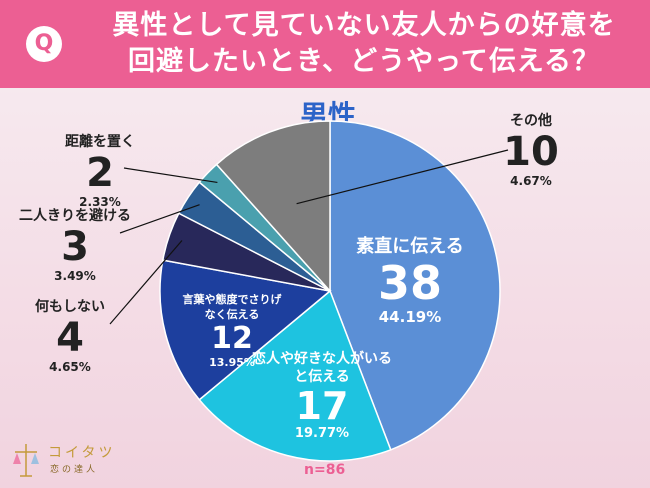 The image size is (650, 488). What do you see at coordinates (75, 216) in the screenshot?
I see `slice-name: 二人きりを避ける` at bounding box center [75, 216].